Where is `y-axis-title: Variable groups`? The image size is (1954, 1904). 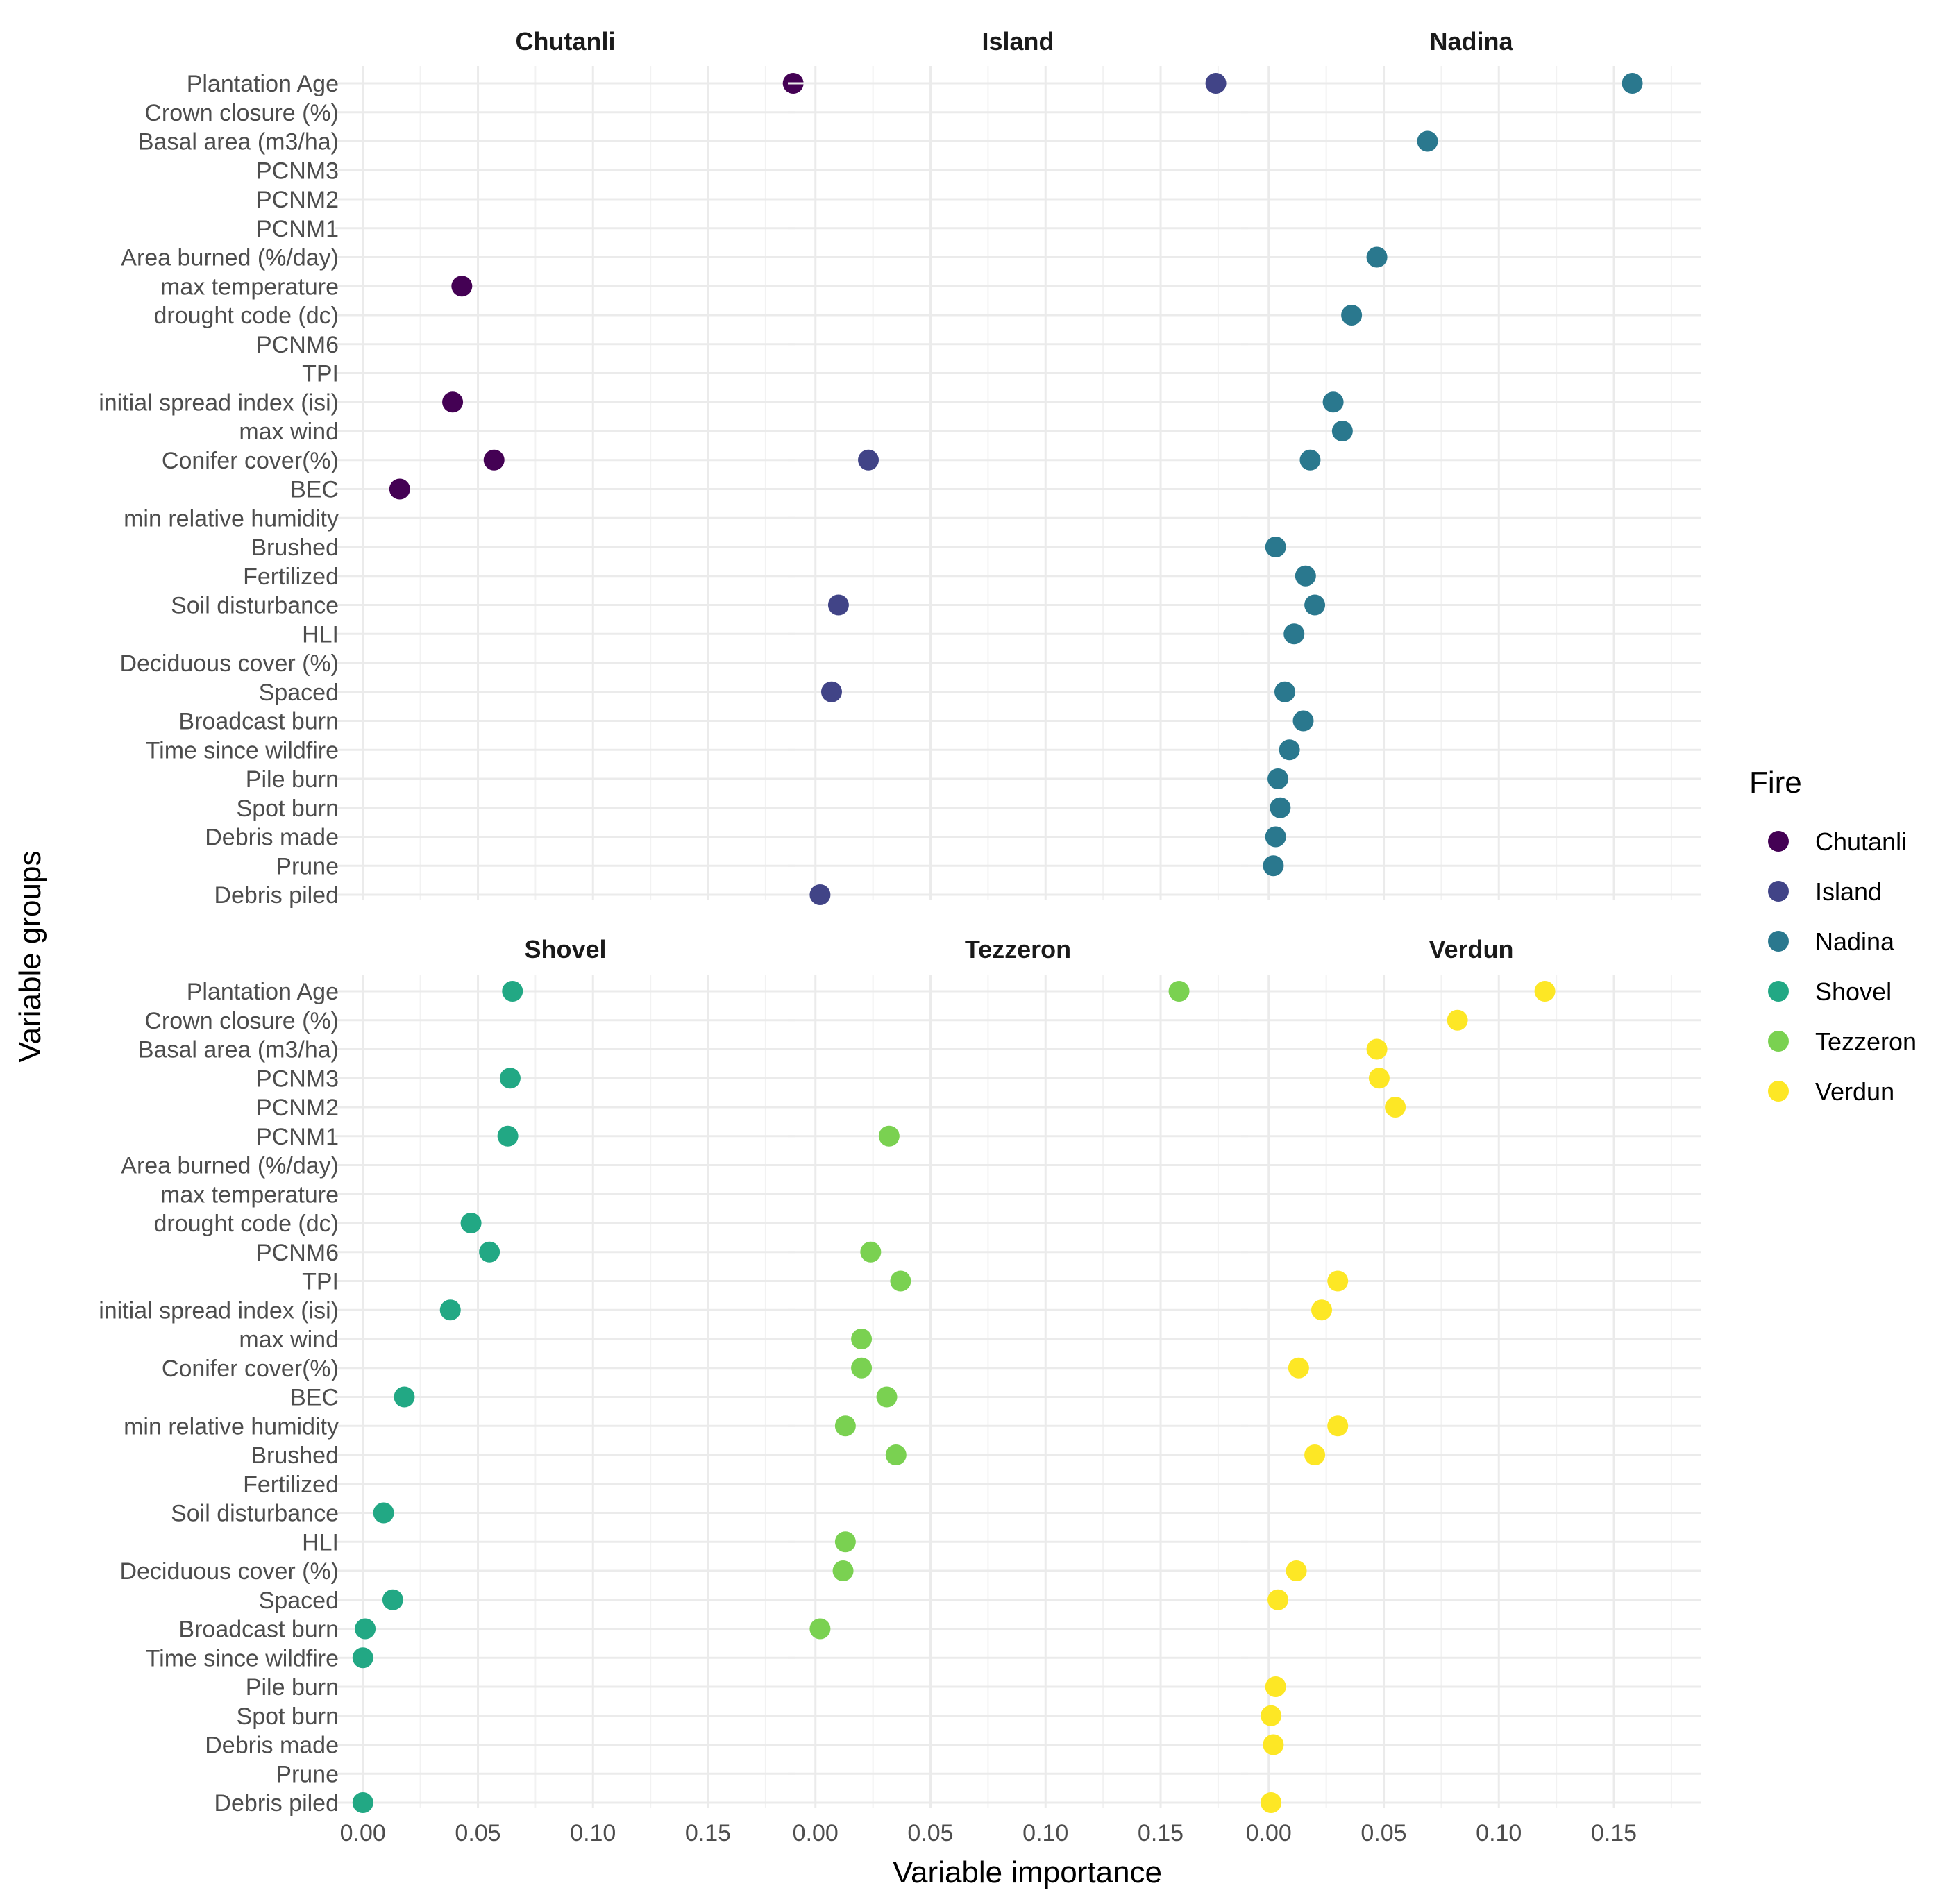 y-axis-title: Variable groups is located at coordinates (30, 957).